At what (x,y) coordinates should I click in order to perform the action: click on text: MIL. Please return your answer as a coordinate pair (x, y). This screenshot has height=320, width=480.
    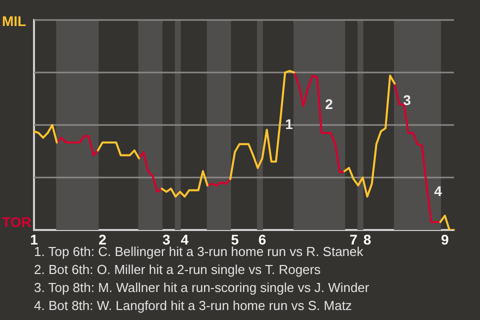
    Looking at the image, I should click on (14, 21).